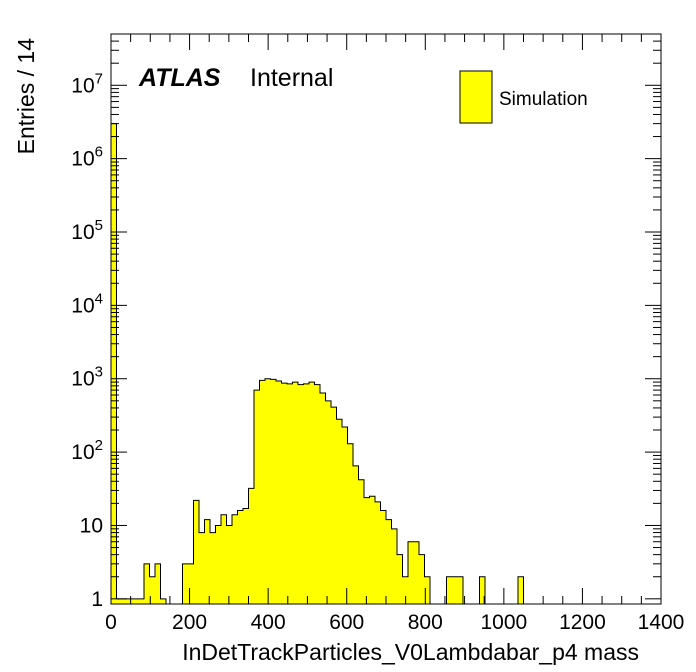 Image resolution: width=696 pixels, height=672 pixels. I want to click on x-tick-label: 600, so click(346, 622).